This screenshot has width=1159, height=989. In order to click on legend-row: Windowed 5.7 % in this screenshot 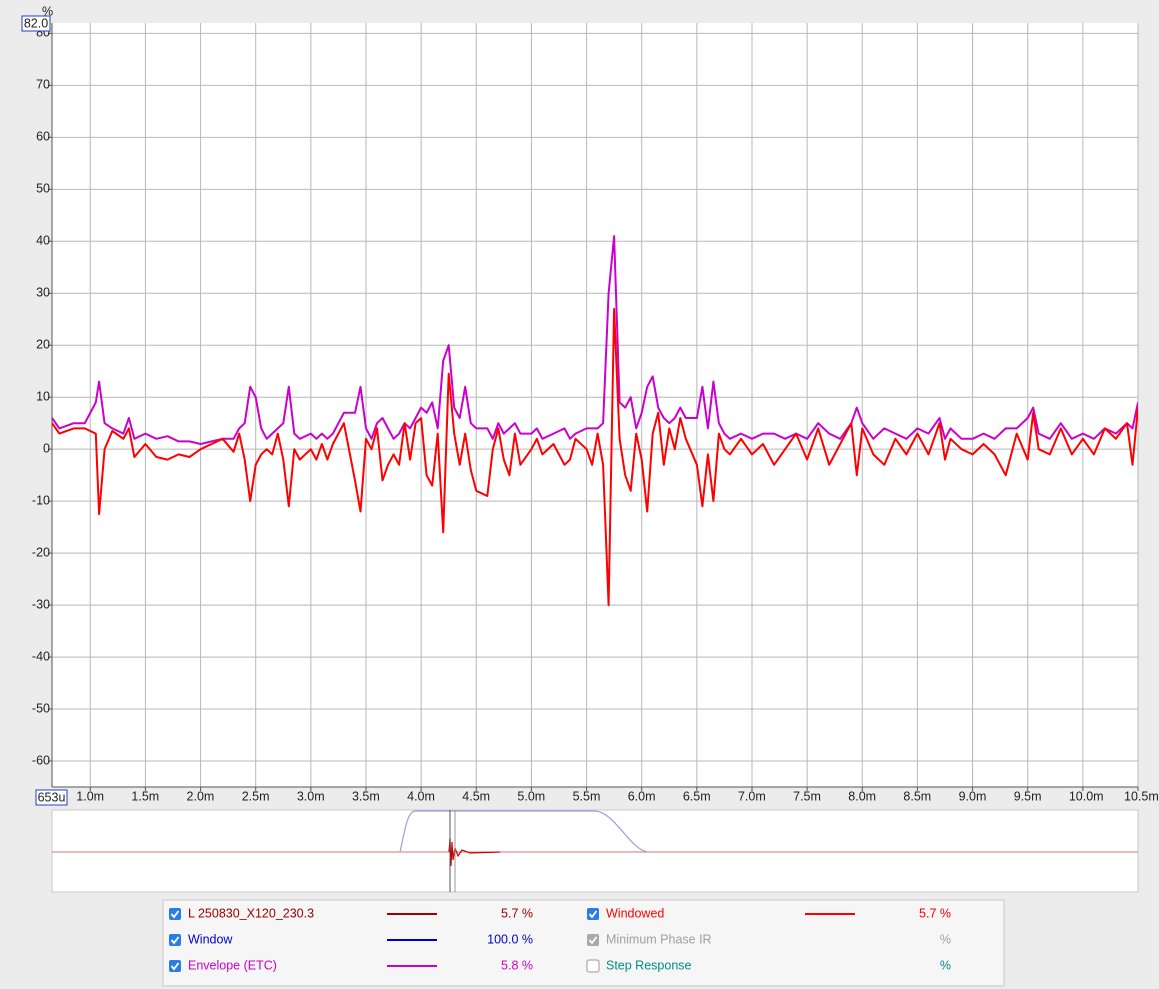, I will do `click(769, 913)`.